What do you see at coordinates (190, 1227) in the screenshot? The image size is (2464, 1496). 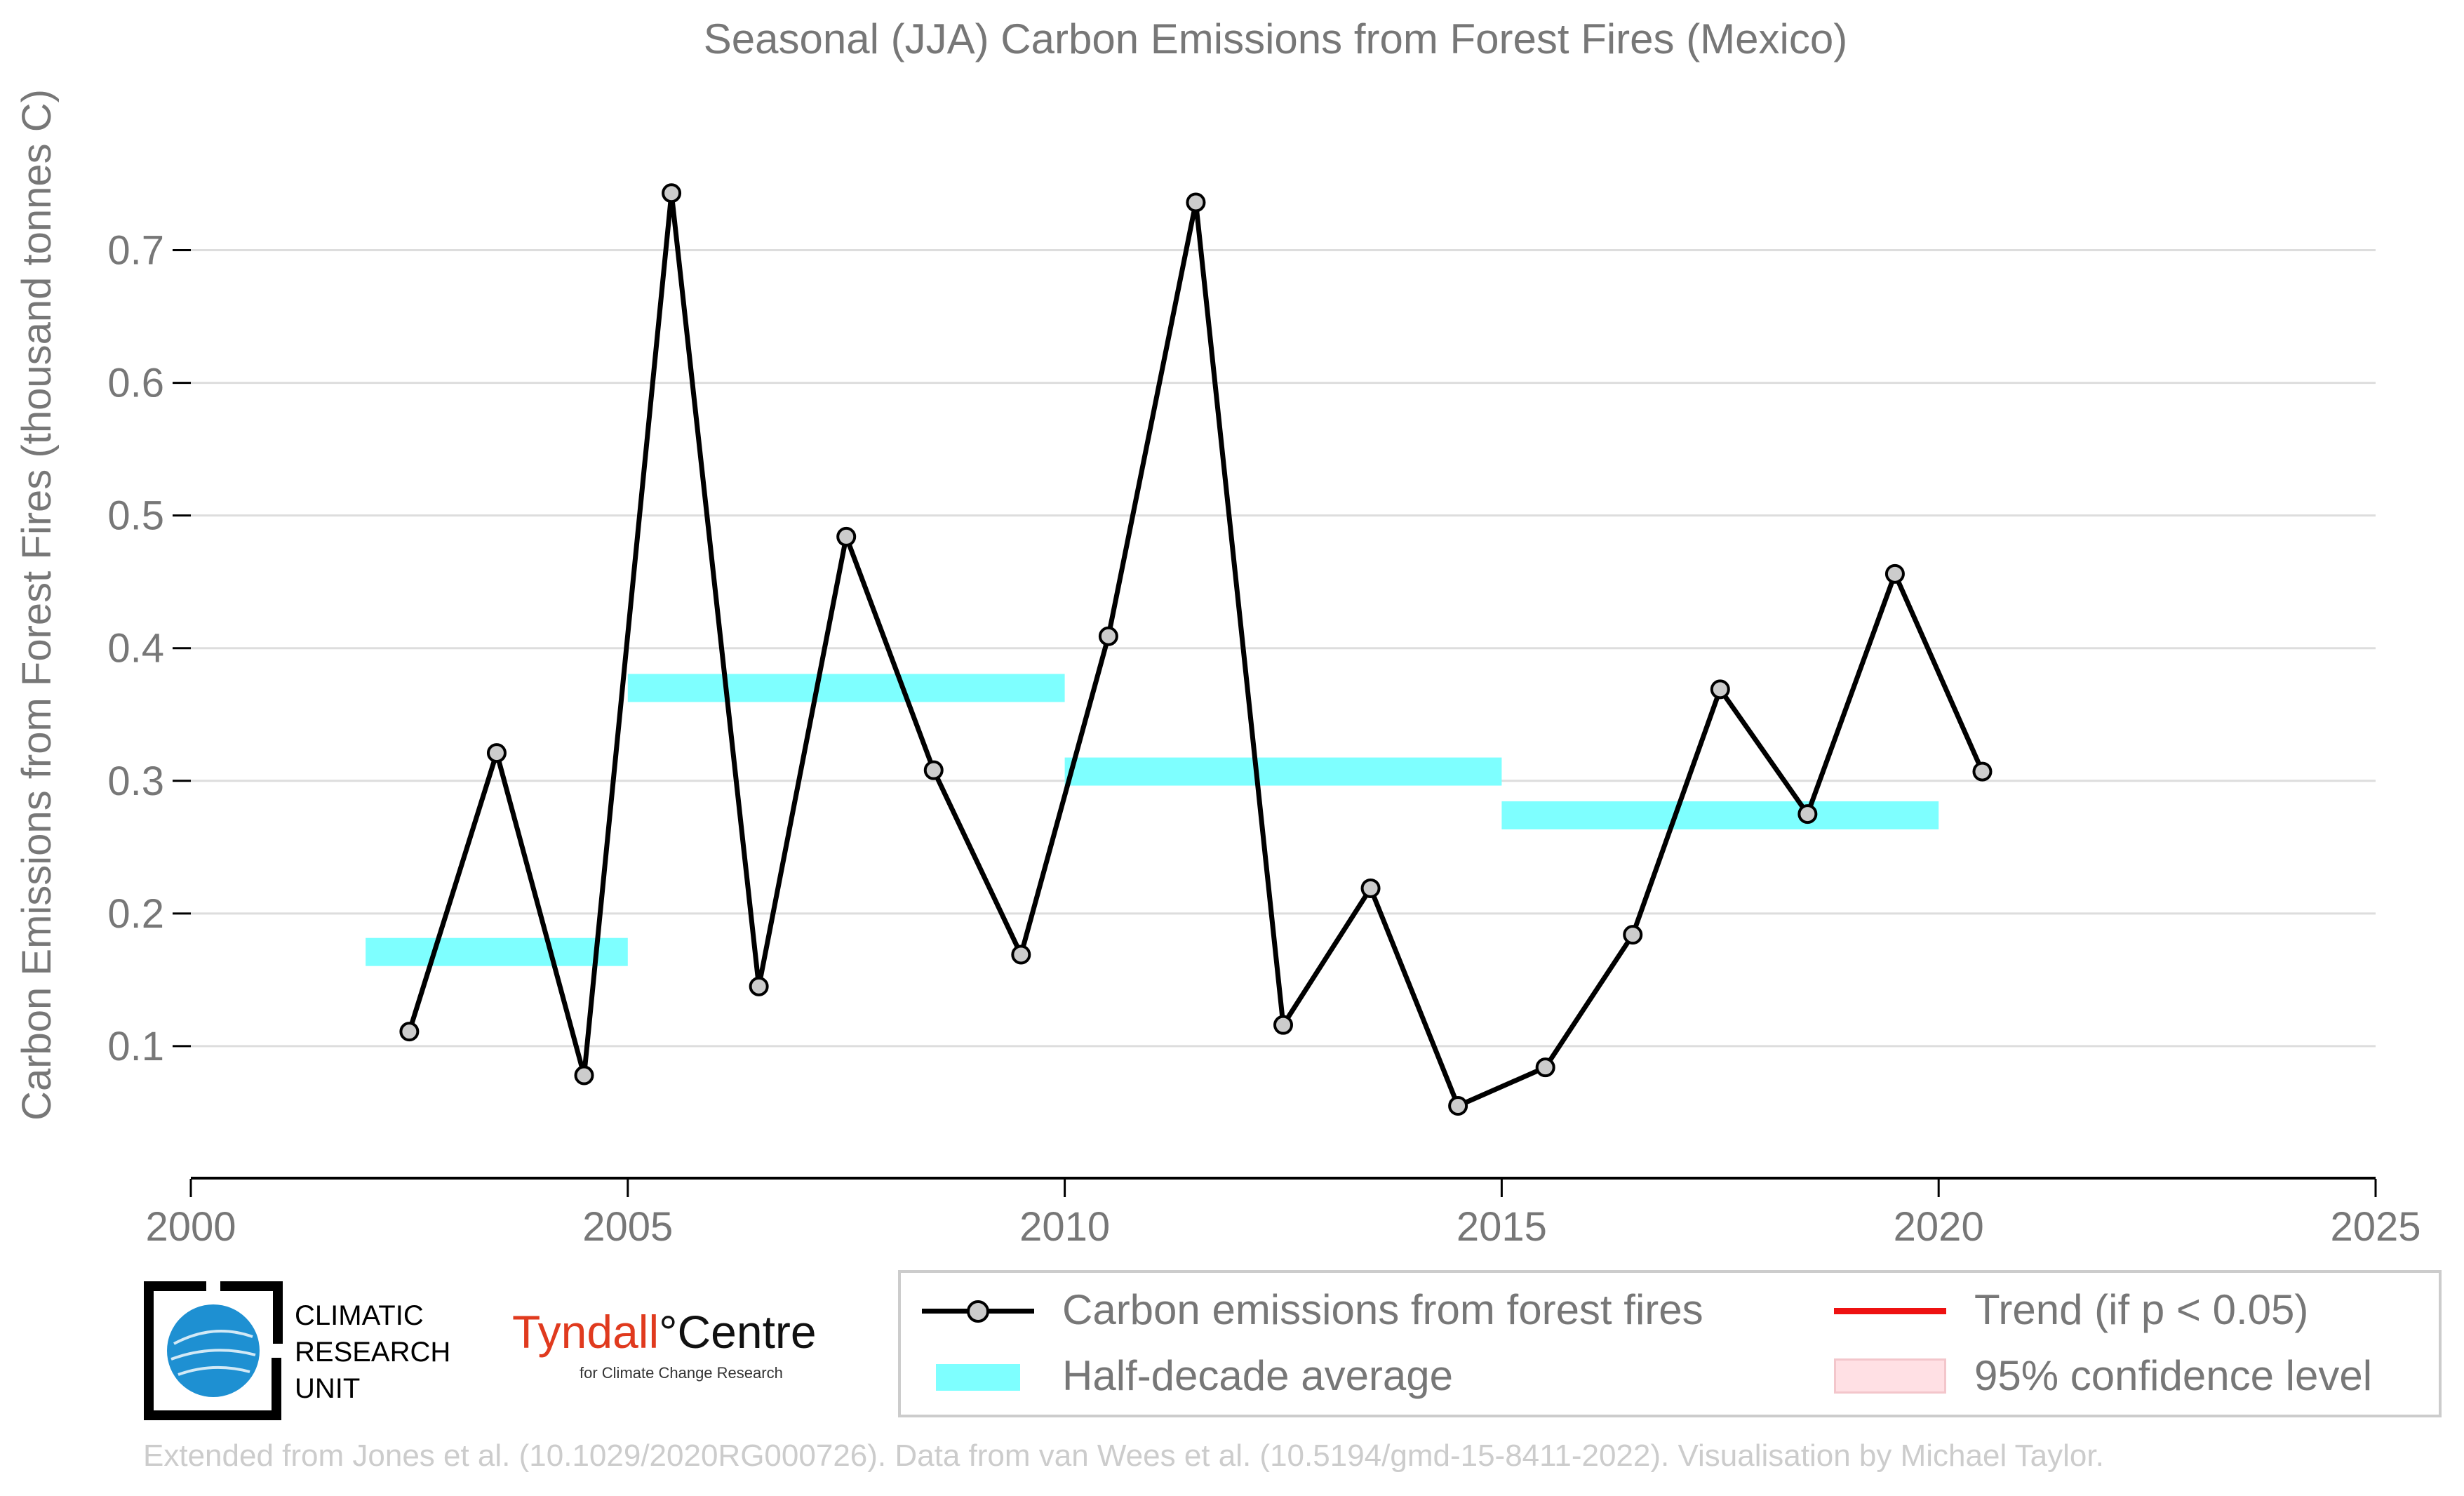 I see `x-tick-label: 2000` at bounding box center [190, 1227].